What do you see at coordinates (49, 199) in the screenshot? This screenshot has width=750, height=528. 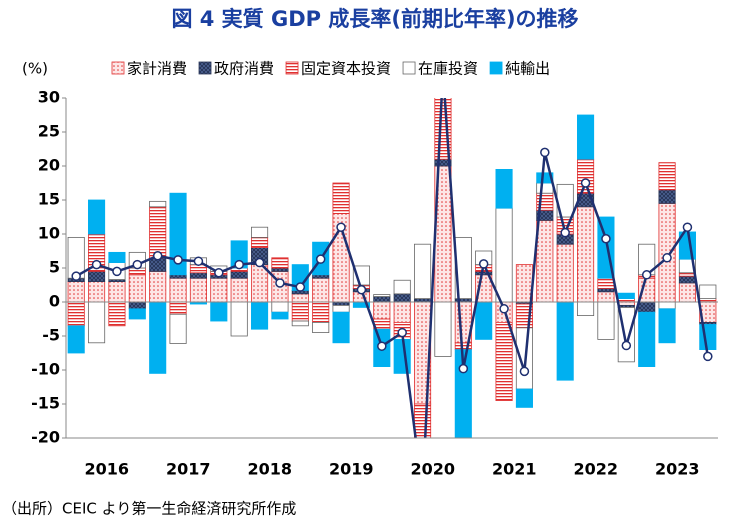 I see `y-tick-label: 15` at bounding box center [49, 199].